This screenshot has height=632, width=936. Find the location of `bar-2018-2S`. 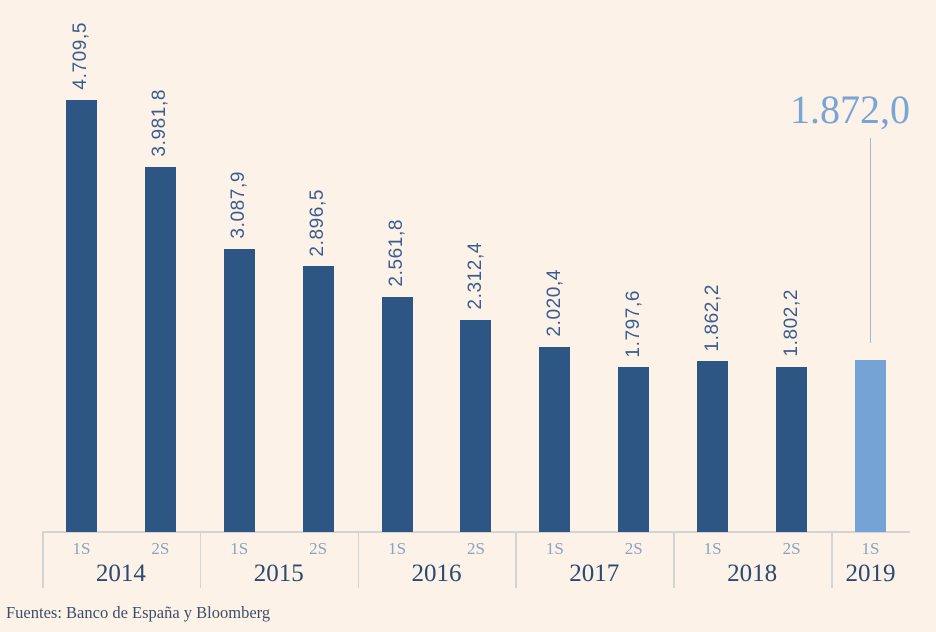

bar-2018-2S is located at coordinates (792, 449).